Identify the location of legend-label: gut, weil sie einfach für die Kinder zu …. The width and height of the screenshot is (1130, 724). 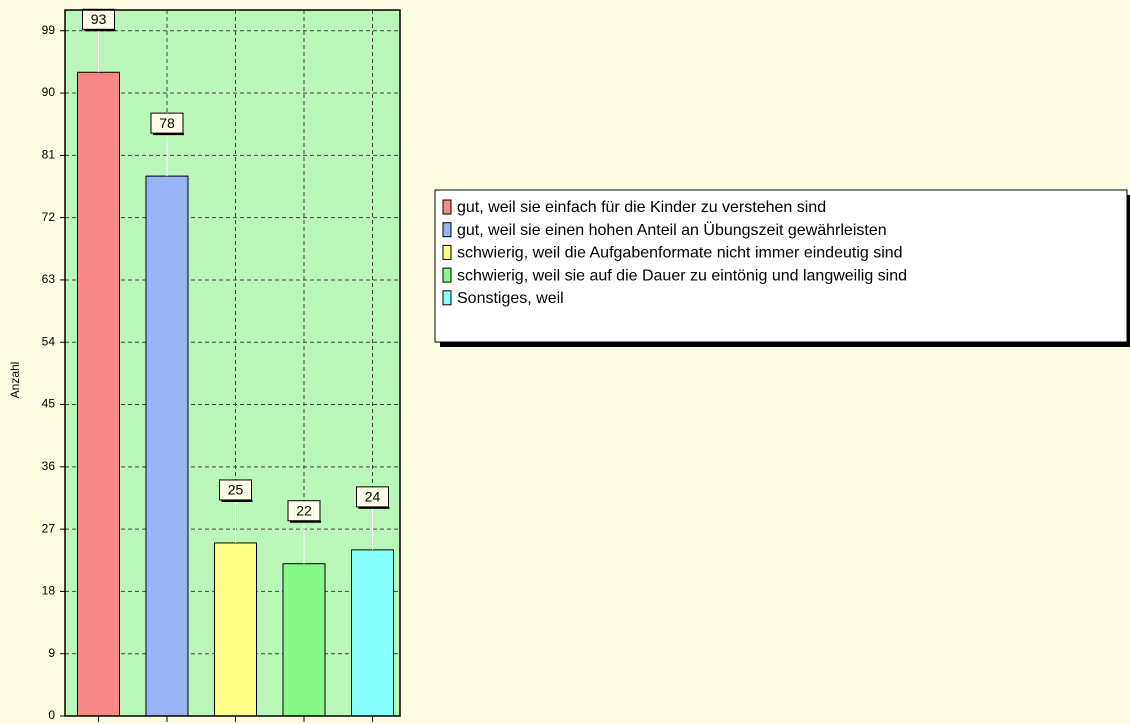
(641, 207).